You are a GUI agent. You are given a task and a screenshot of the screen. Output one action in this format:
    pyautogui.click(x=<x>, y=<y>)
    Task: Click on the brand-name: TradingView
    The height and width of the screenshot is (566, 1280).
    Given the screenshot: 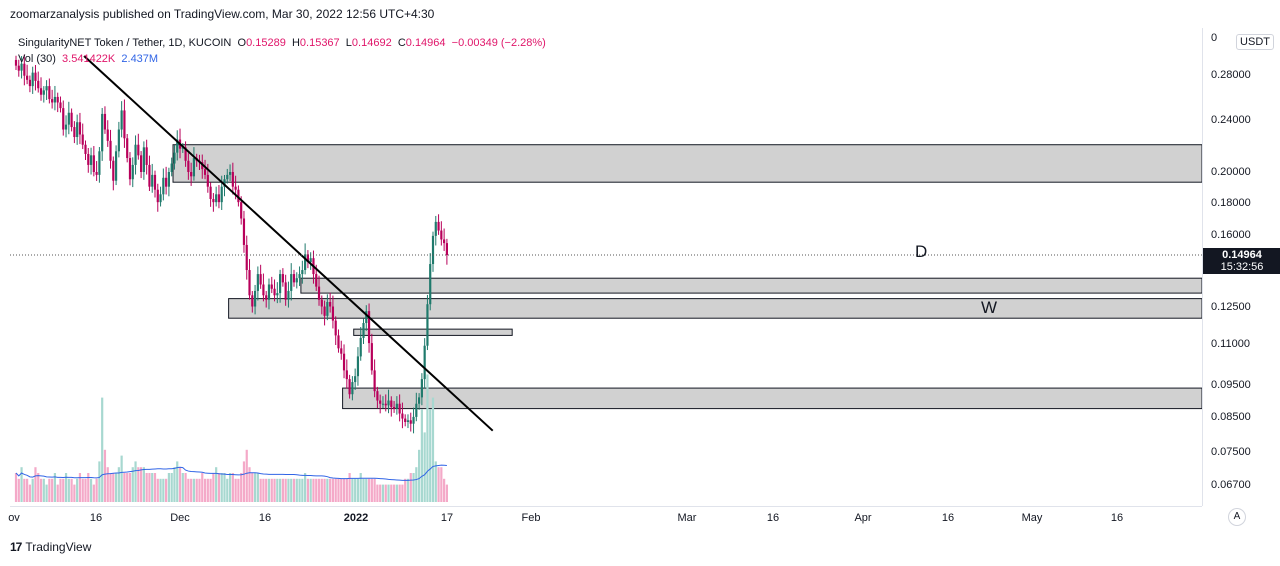 What is the action you would take?
    pyautogui.click(x=58, y=547)
    